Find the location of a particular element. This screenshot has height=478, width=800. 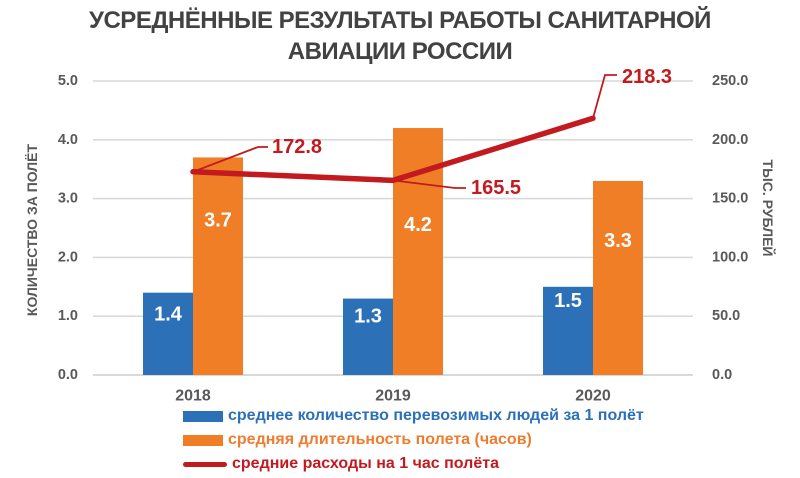

bar-orange-2018 is located at coordinates (218, 266).